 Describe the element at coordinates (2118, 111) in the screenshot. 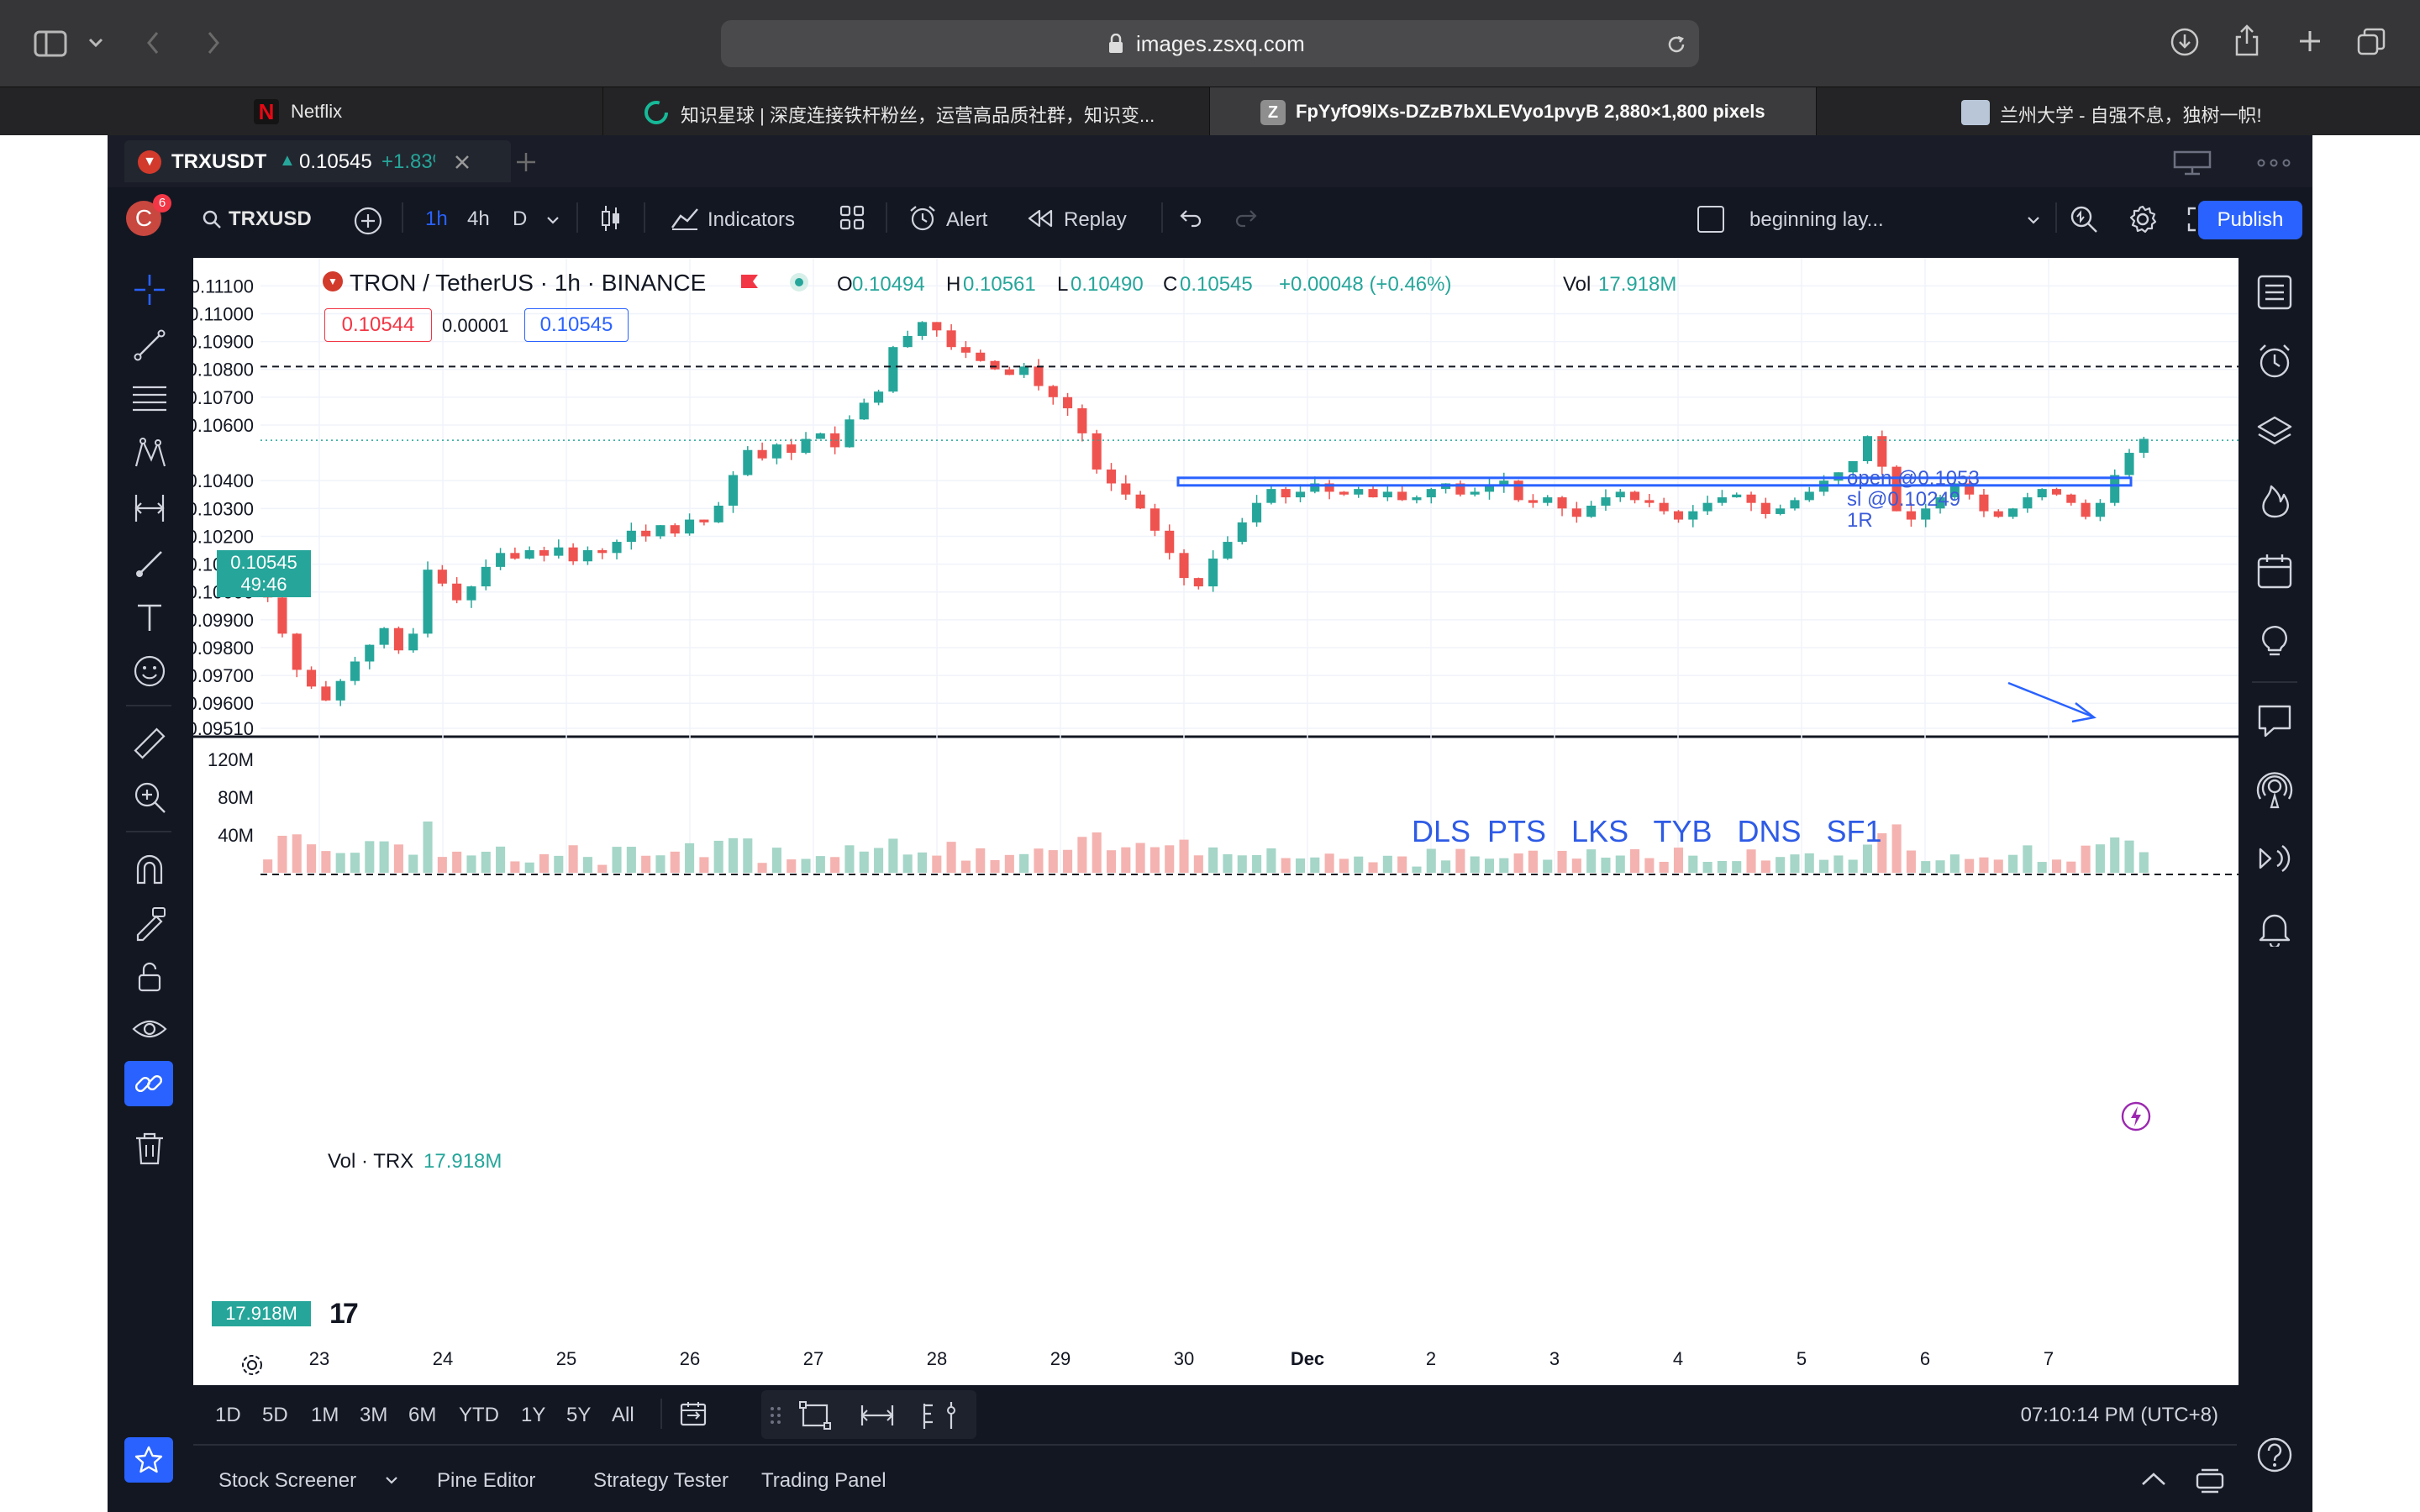

I see `browser-tab-lzu: 兰州大学 - 自强不息，独树一帜!` at that location.